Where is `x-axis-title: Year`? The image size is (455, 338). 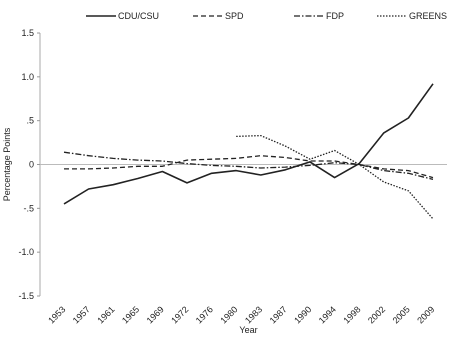 x-axis-title: Year is located at coordinates (248, 330).